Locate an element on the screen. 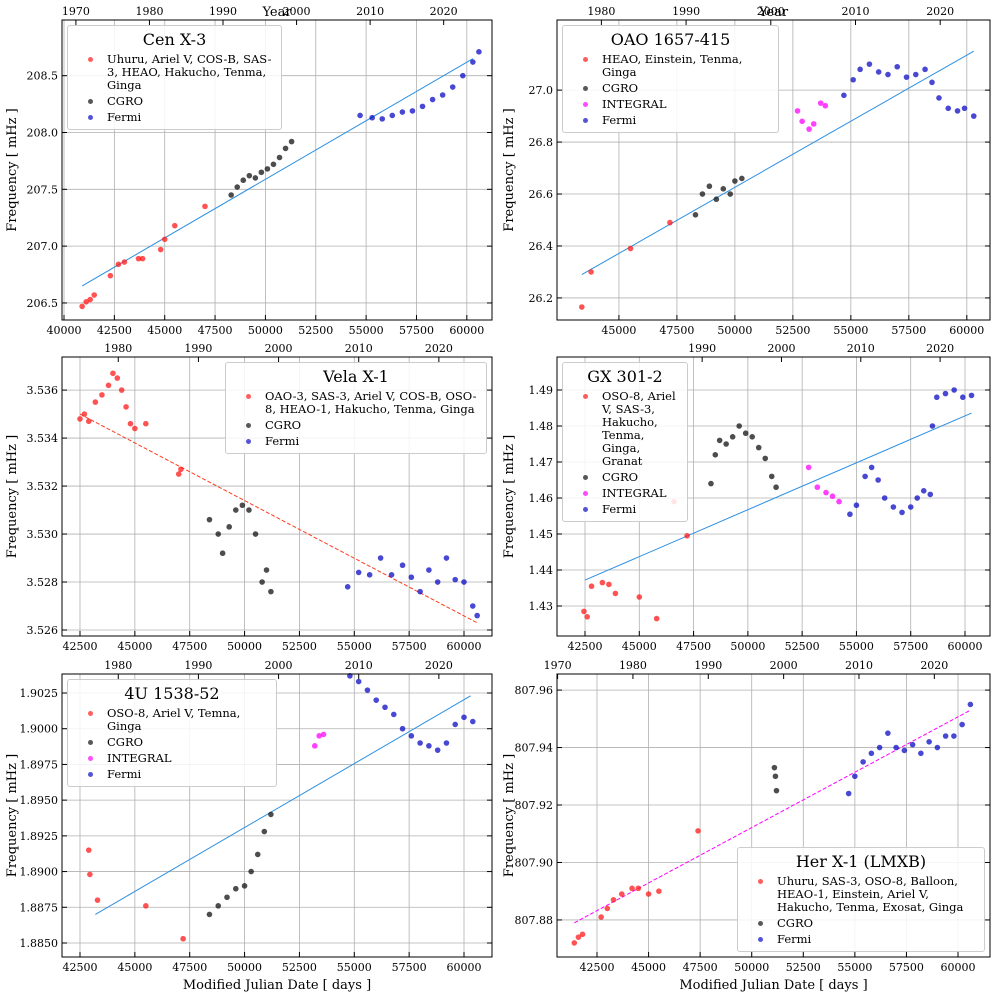 The height and width of the screenshot is (996, 996). y-tick-label: 26.4 is located at coordinates (541, 246).